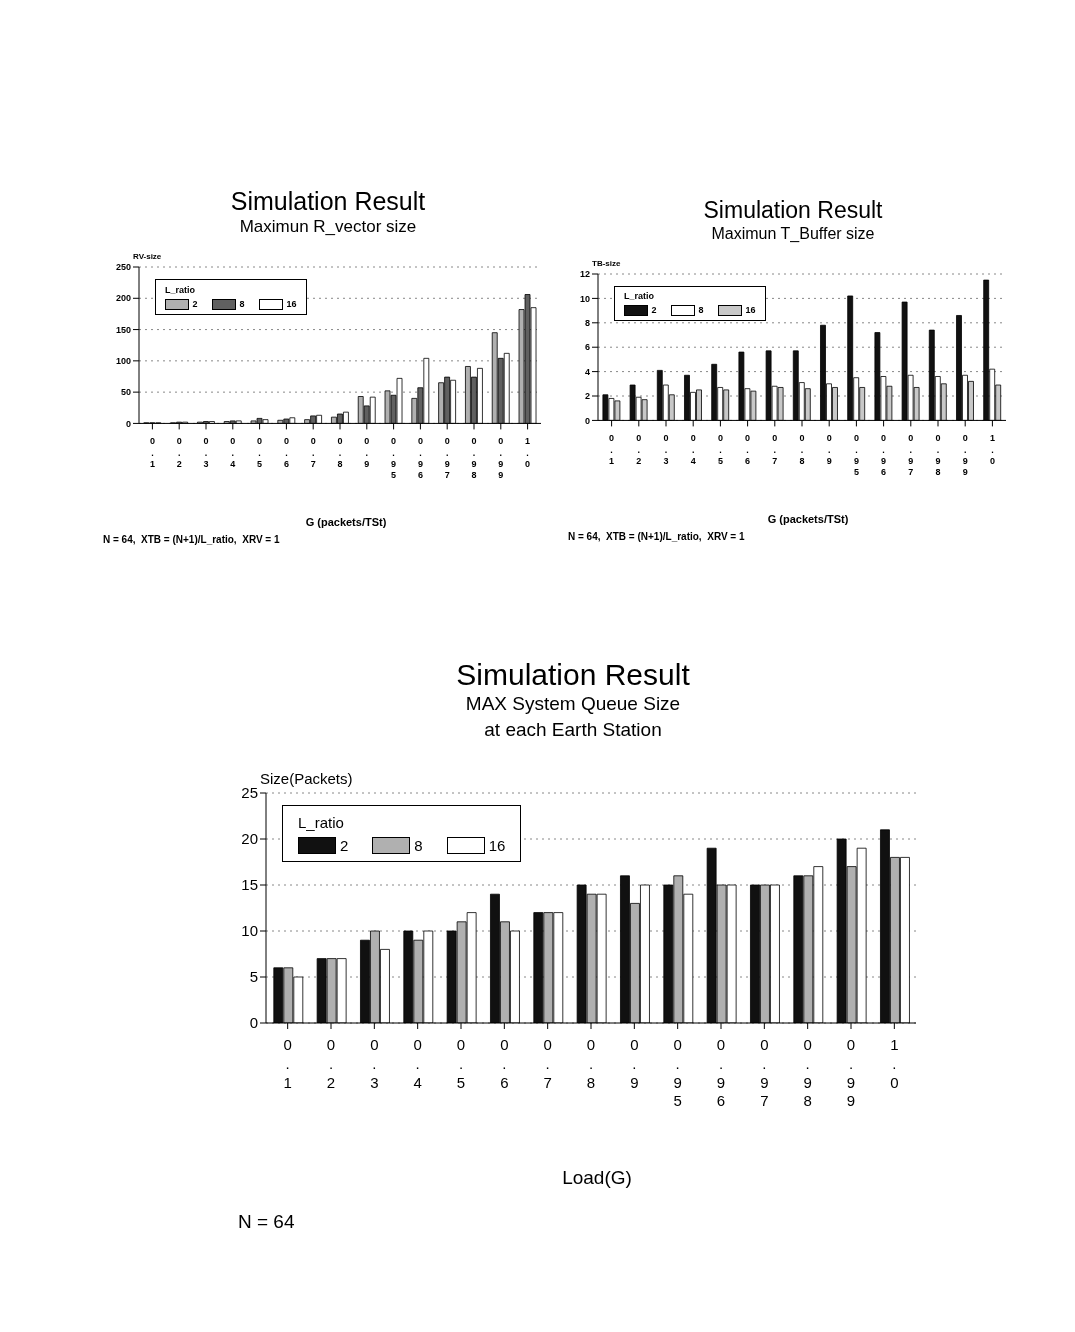 Image resolution: width=1075 pixels, height=1332 pixels. What do you see at coordinates (587, 396) in the screenshot?
I see `y-tick-label: 2` at bounding box center [587, 396].